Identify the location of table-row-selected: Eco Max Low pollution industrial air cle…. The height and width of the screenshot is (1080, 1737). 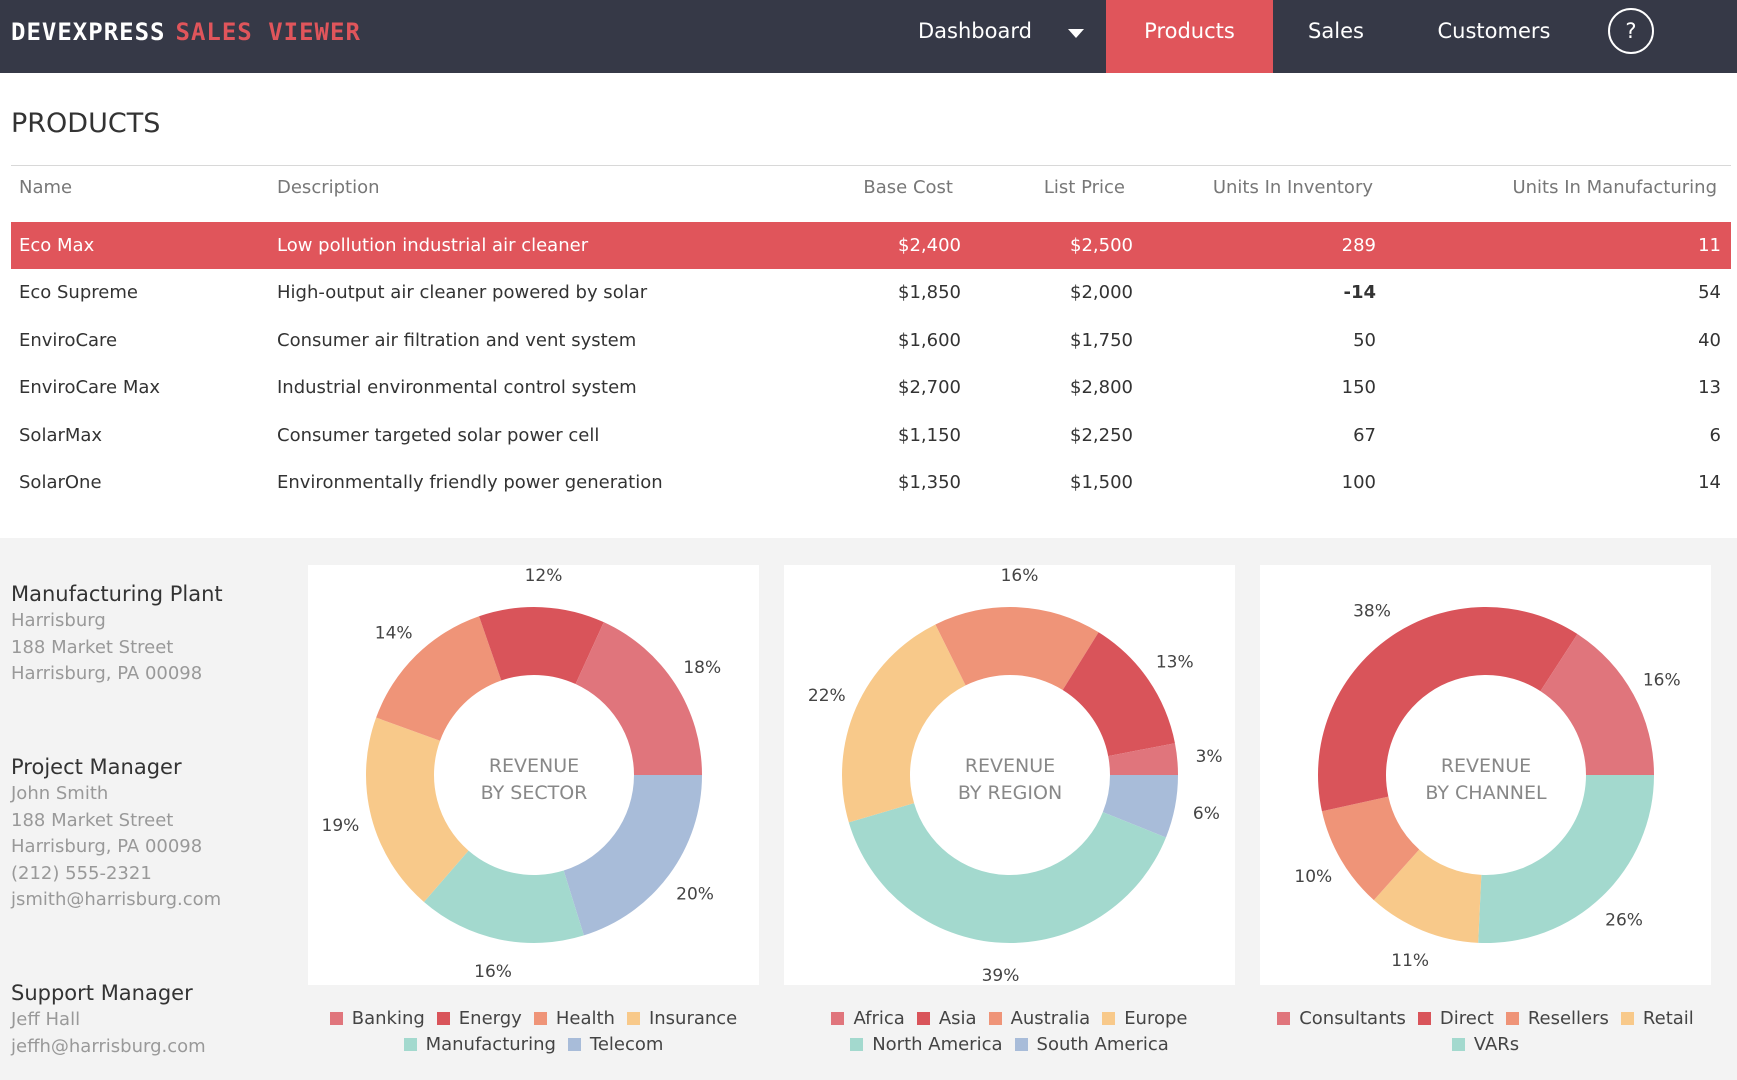
(871, 245).